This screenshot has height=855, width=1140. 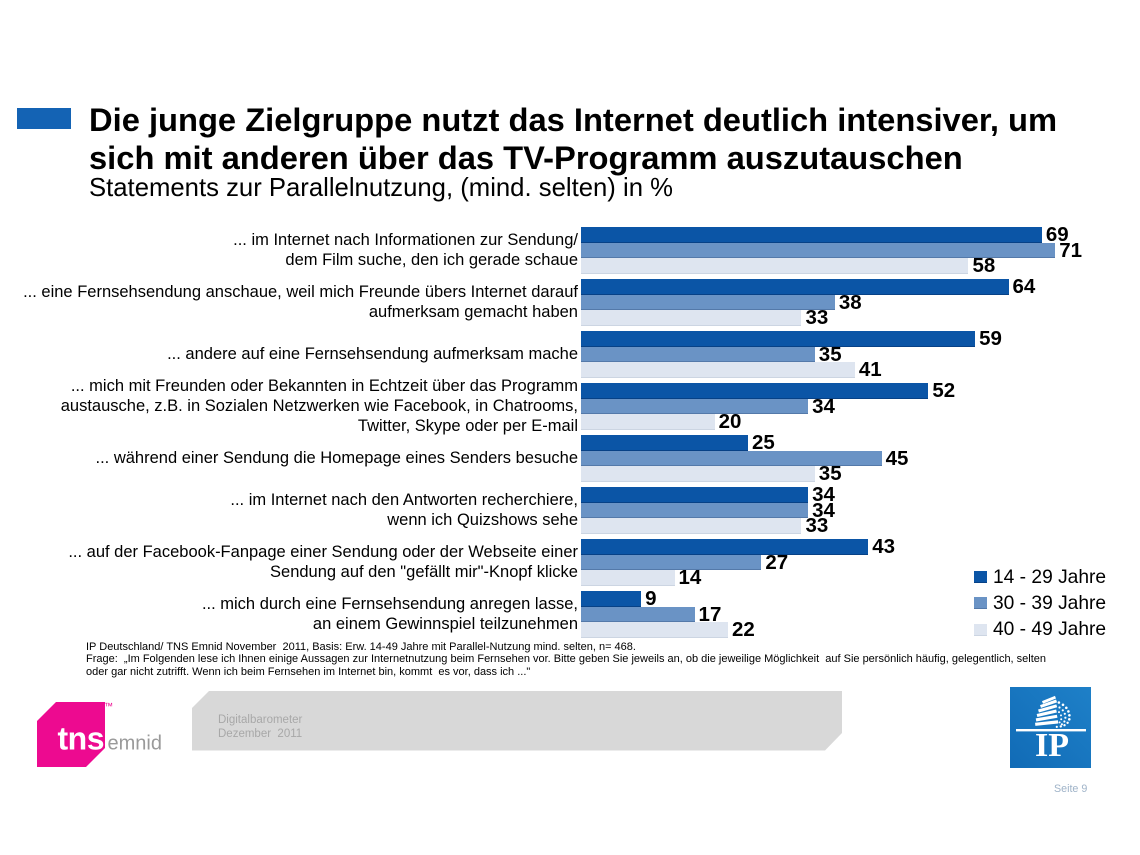 What do you see at coordinates (81, 739) in the screenshot?
I see `svg-text: tns` at bounding box center [81, 739].